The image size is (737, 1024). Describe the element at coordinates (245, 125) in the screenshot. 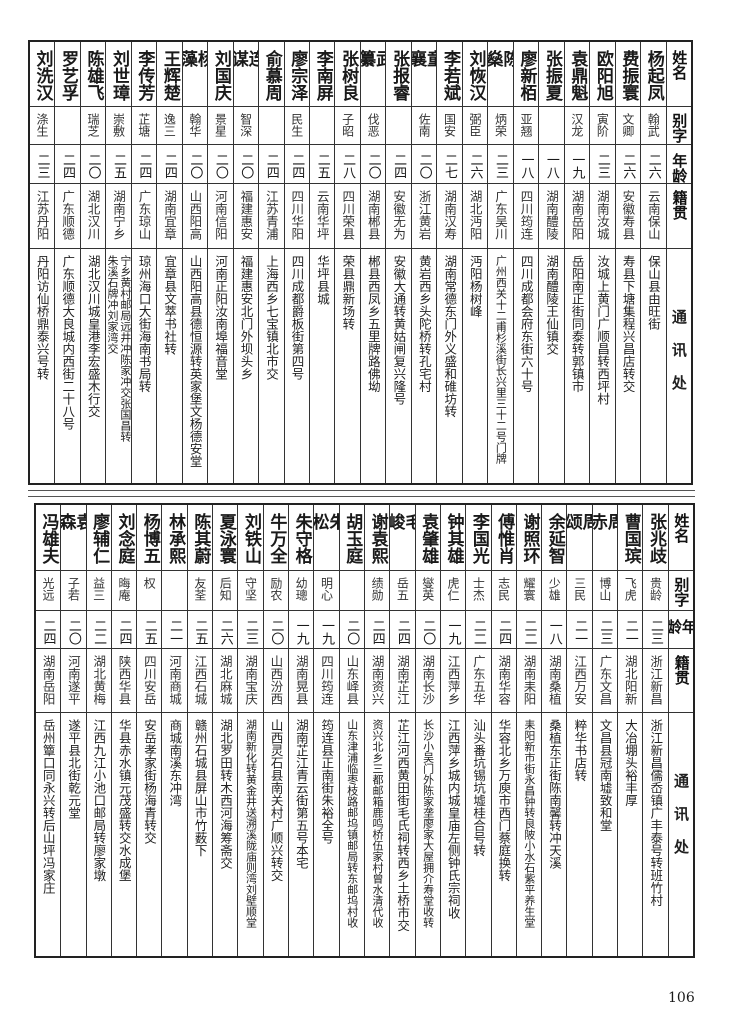

I see `person-alias: 智深` at that location.